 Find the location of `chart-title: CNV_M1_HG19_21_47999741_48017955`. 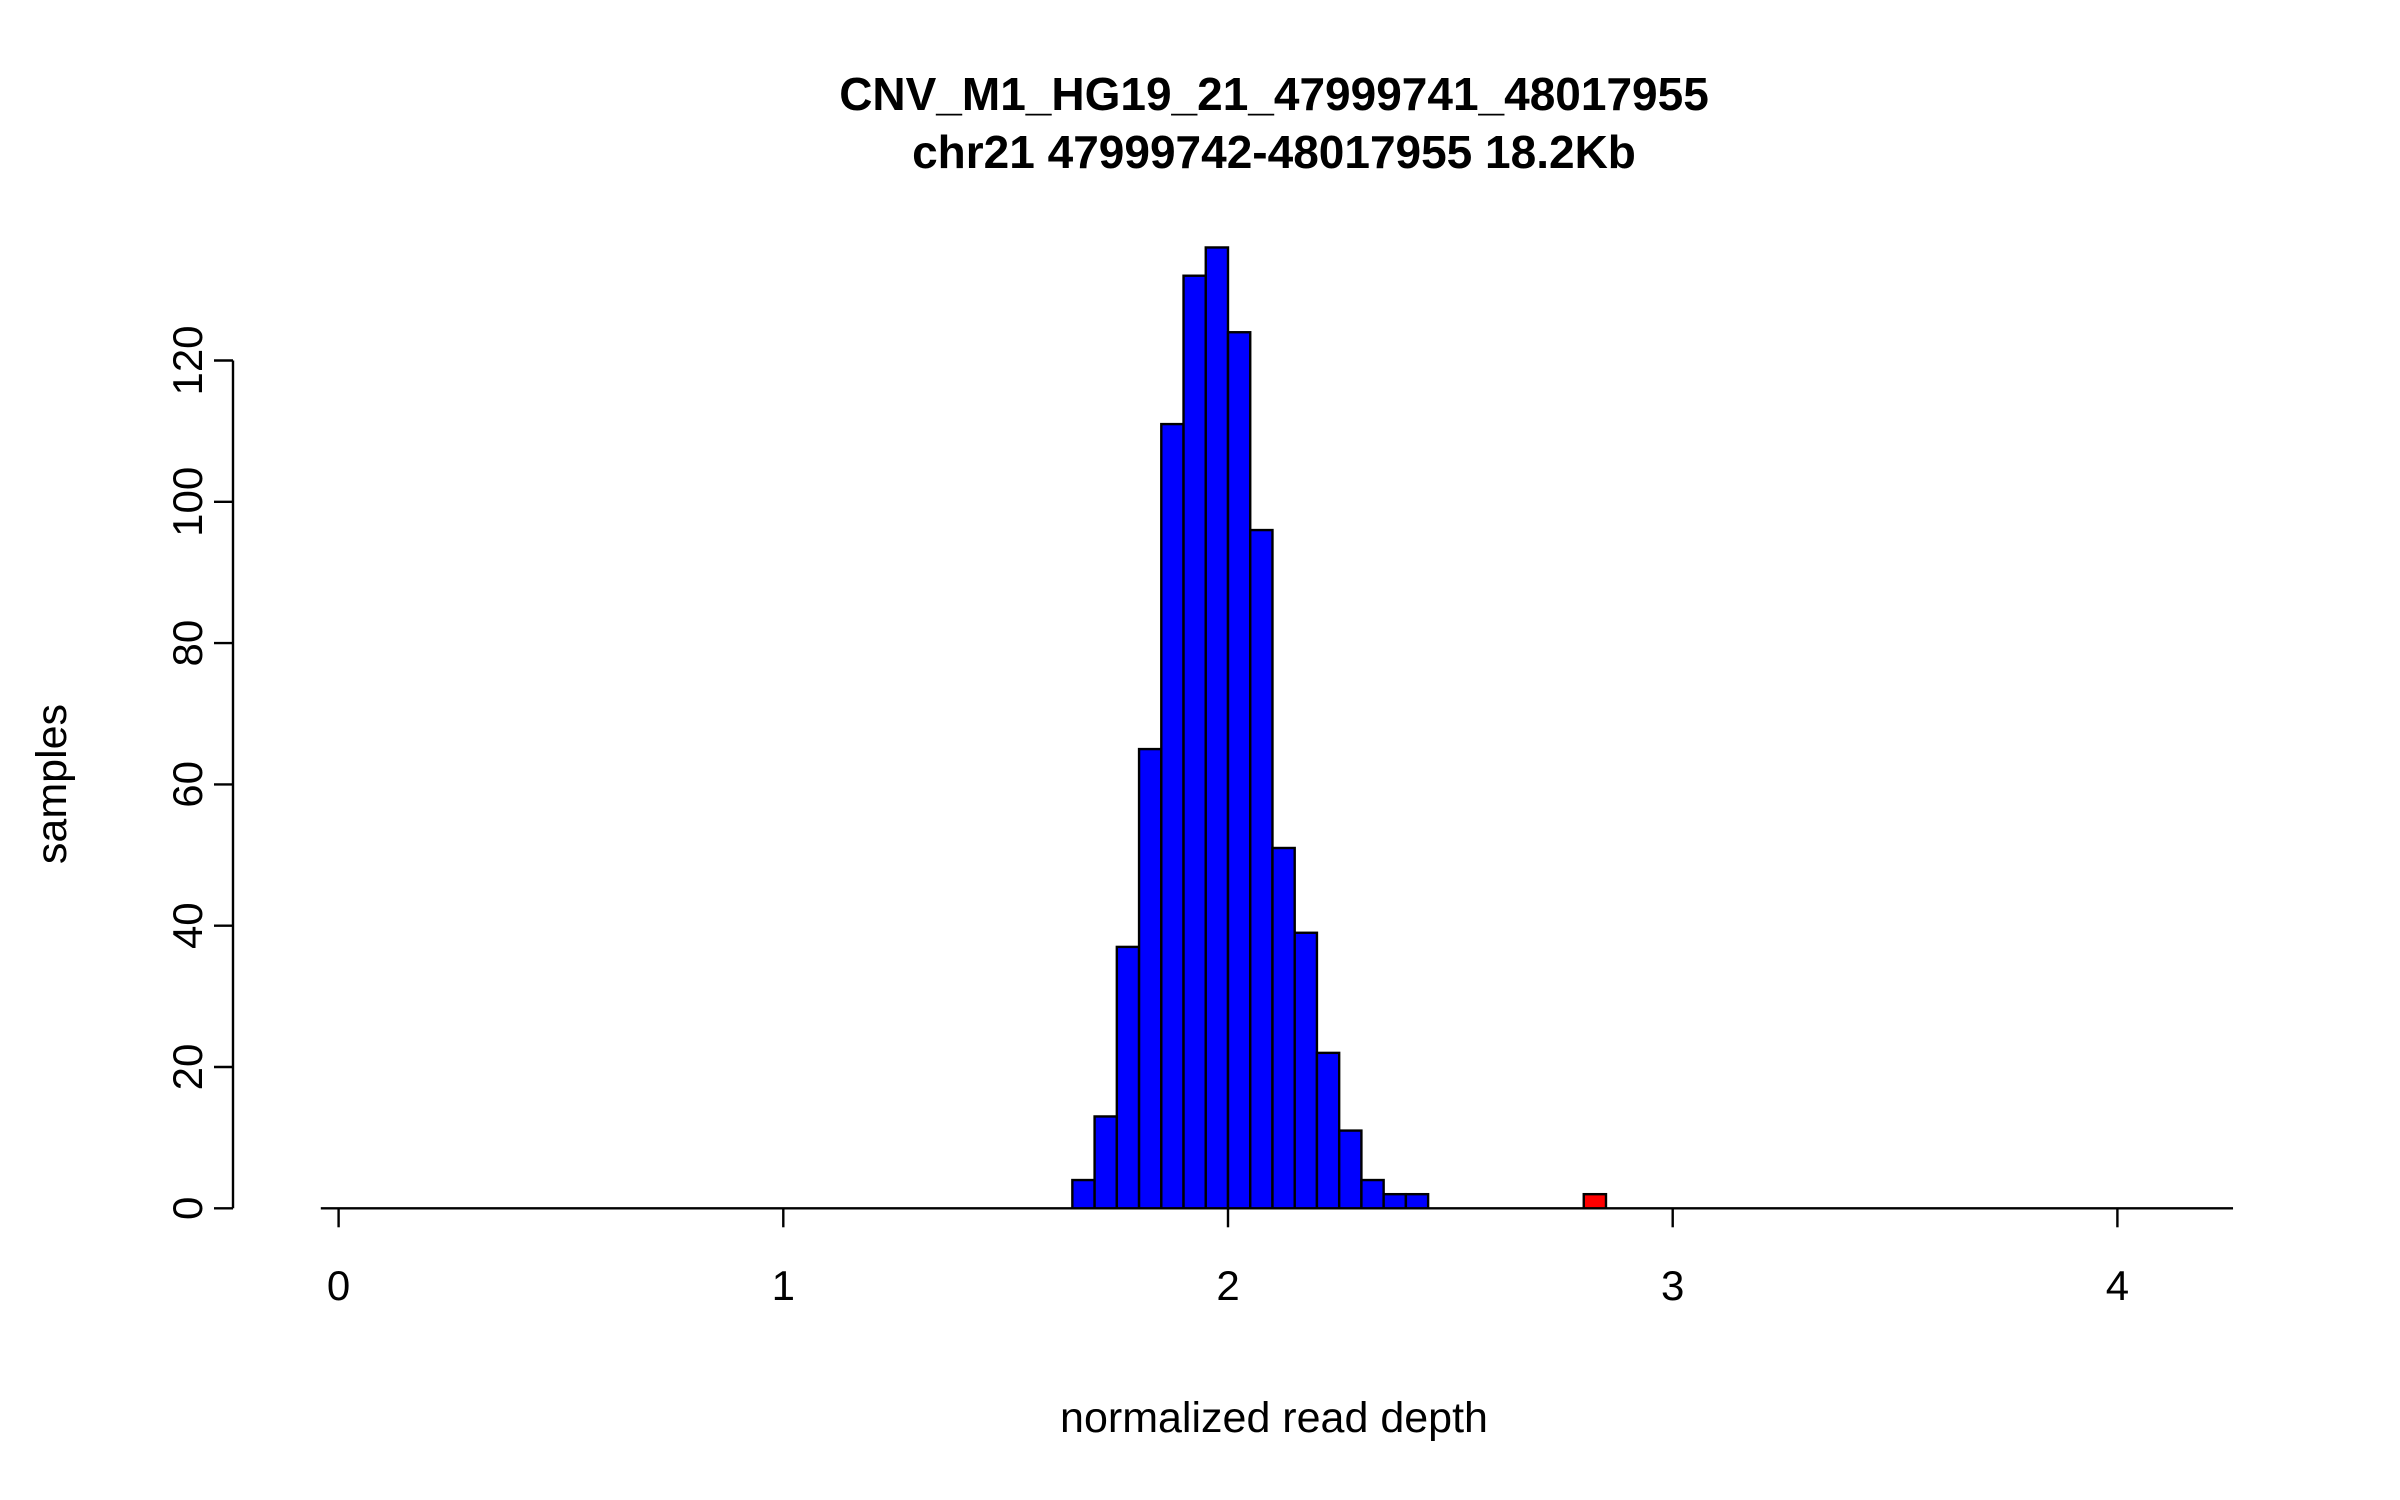

chart-title: CNV_M1_HG19_21_47999741_48017955 is located at coordinates (1274, 94).